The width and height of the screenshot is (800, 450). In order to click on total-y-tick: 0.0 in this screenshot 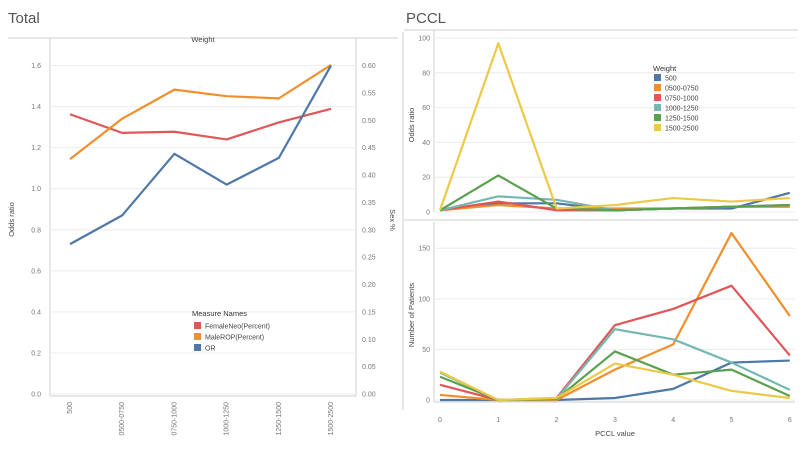, I will do `click(36, 395)`.